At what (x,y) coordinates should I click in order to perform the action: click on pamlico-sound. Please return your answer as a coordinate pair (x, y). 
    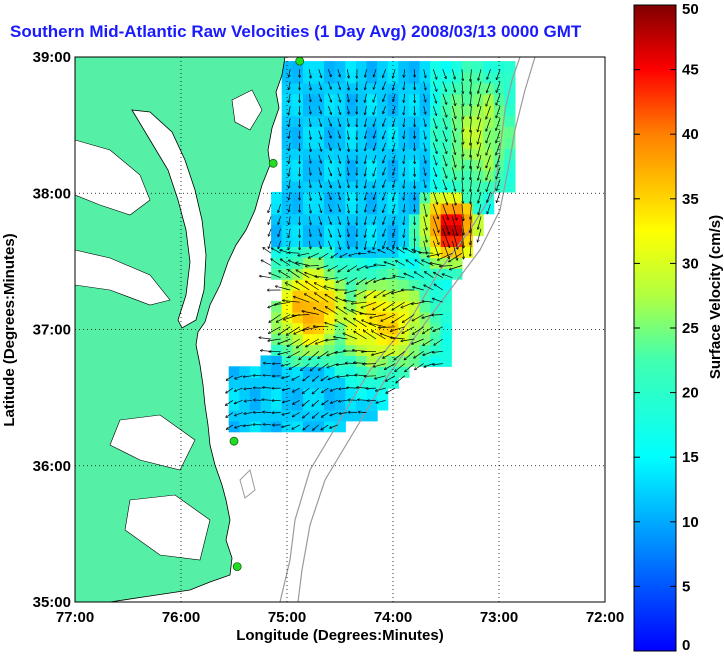
    Looking at the image, I should click on (167, 527).